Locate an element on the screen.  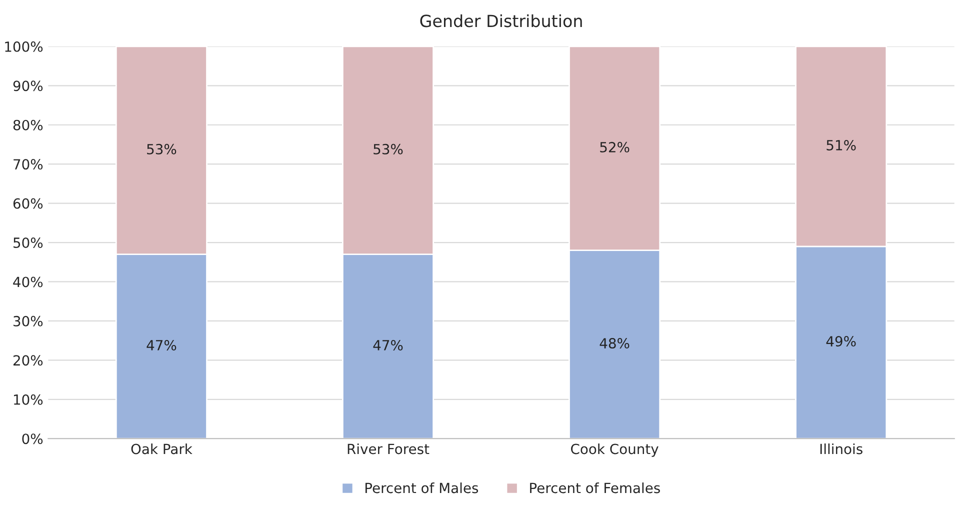
y-tick-label: 20% is located at coordinates (28, 360).